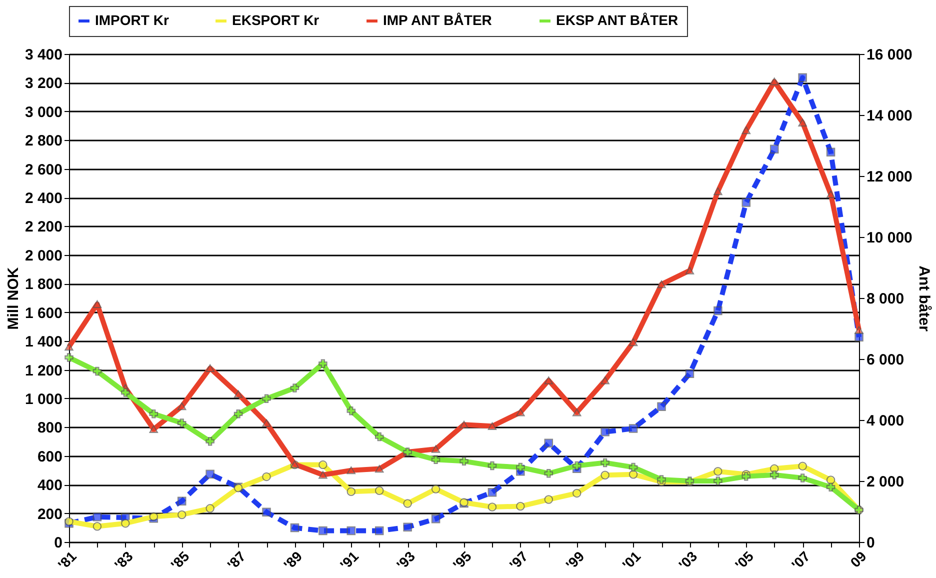 The height and width of the screenshot is (578, 936). I want to click on legend-label: EKSPORT Kr, so click(276, 20).